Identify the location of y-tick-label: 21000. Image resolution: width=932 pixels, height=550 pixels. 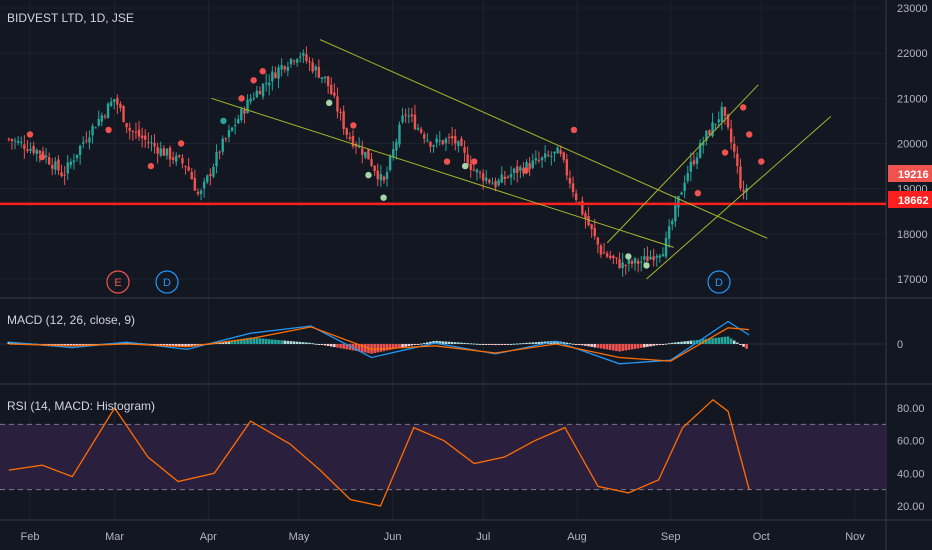
(912, 99).